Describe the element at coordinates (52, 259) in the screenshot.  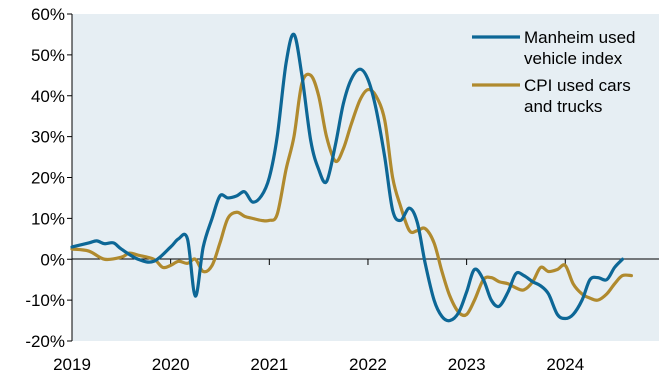
I see `y-tick-label: 0%` at that location.